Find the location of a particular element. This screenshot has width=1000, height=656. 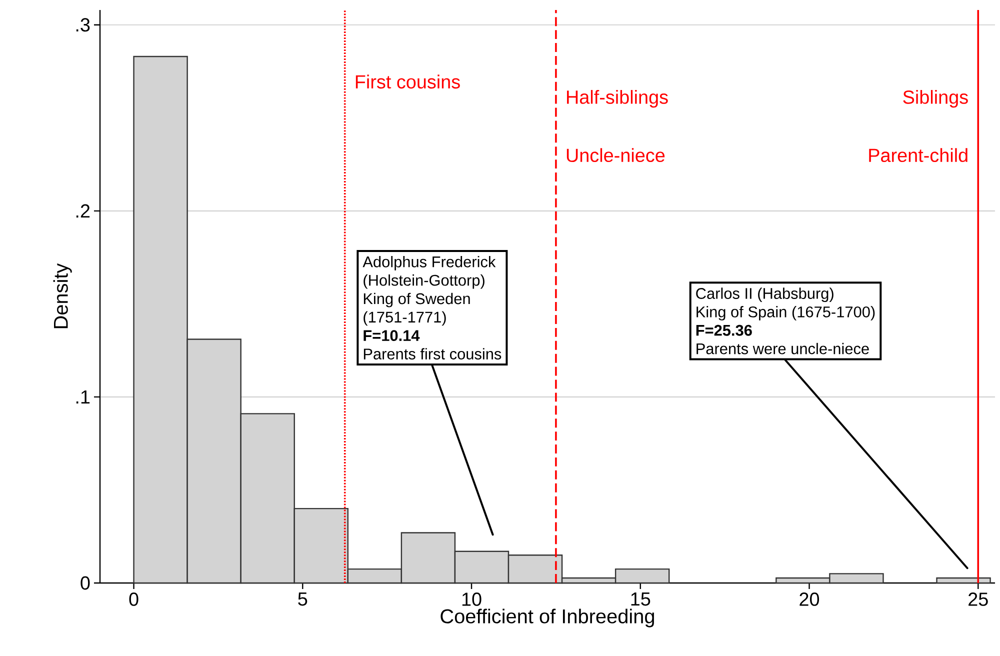

y-tick-label: 0 is located at coordinates (85, 583).